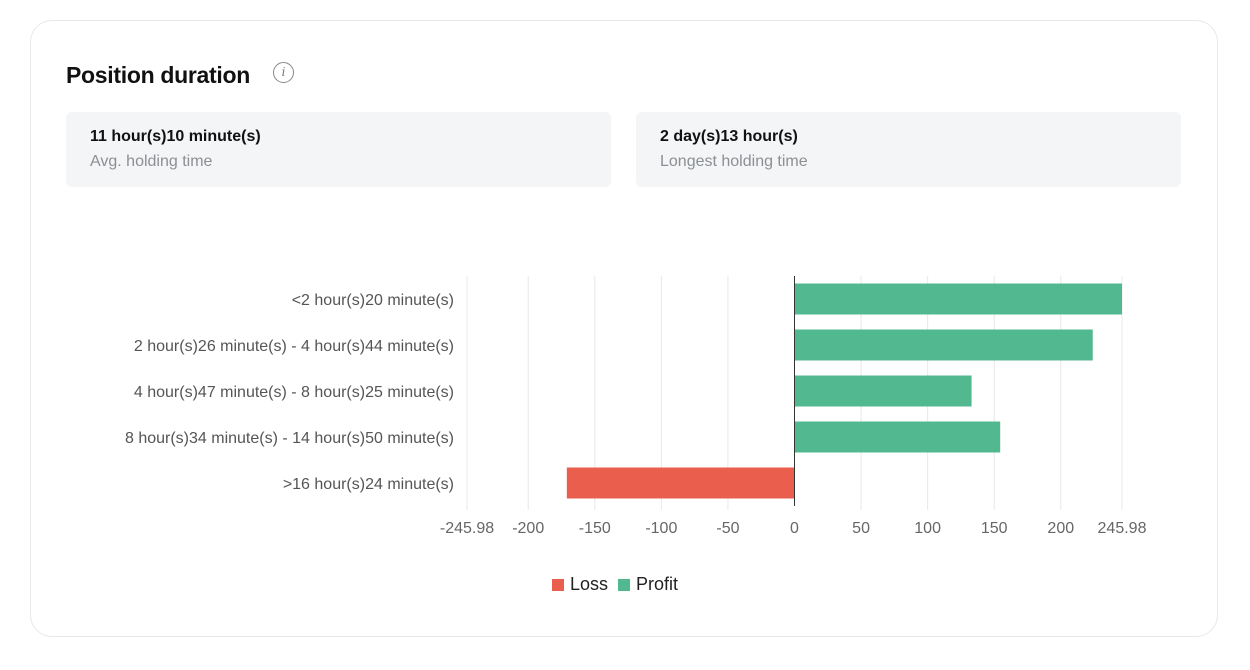 Image resolution: width=1250 pixels, height=670 pixels. I want to click on stat-label: Longest holding time, so click(734, 161).